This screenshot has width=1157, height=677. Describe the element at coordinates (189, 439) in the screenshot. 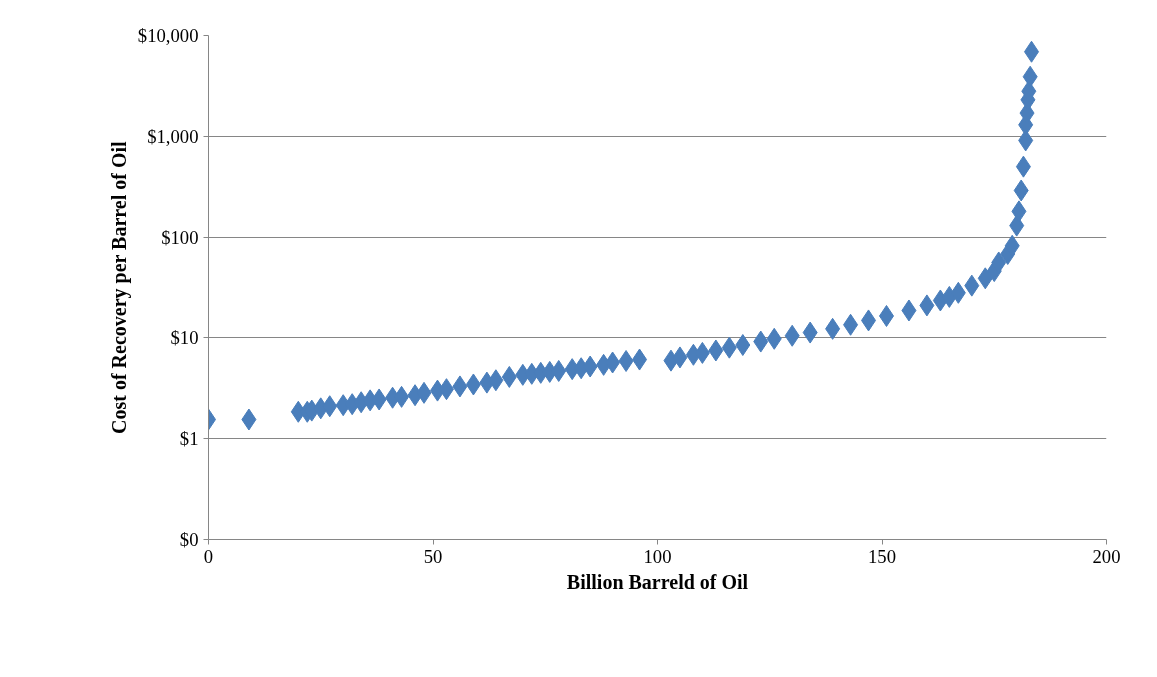

I see `y-tick-label: $1` at that location.